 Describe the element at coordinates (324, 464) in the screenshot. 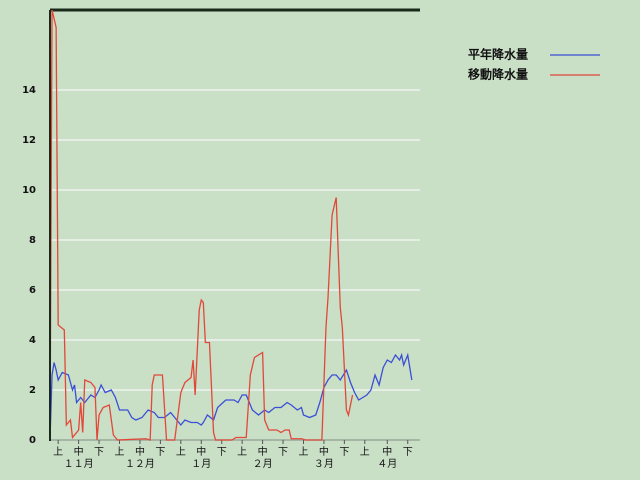

I see `month-label: ３月` at that location.